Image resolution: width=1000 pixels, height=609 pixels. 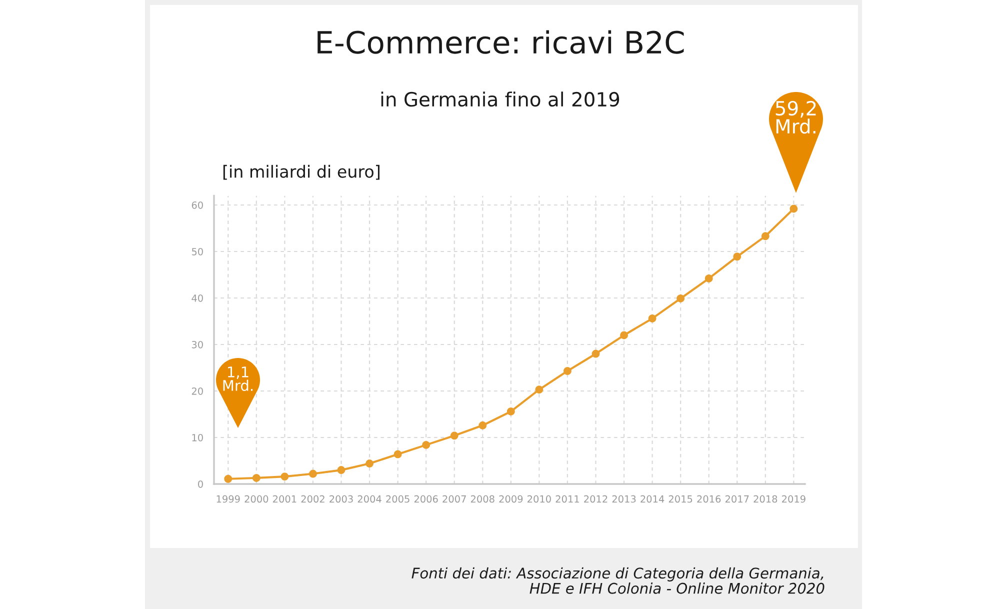 What do you see at coordinates (624, 499) in the screenshot?
I see `x-tick-label: 2013` at bounding box center [624, 499].